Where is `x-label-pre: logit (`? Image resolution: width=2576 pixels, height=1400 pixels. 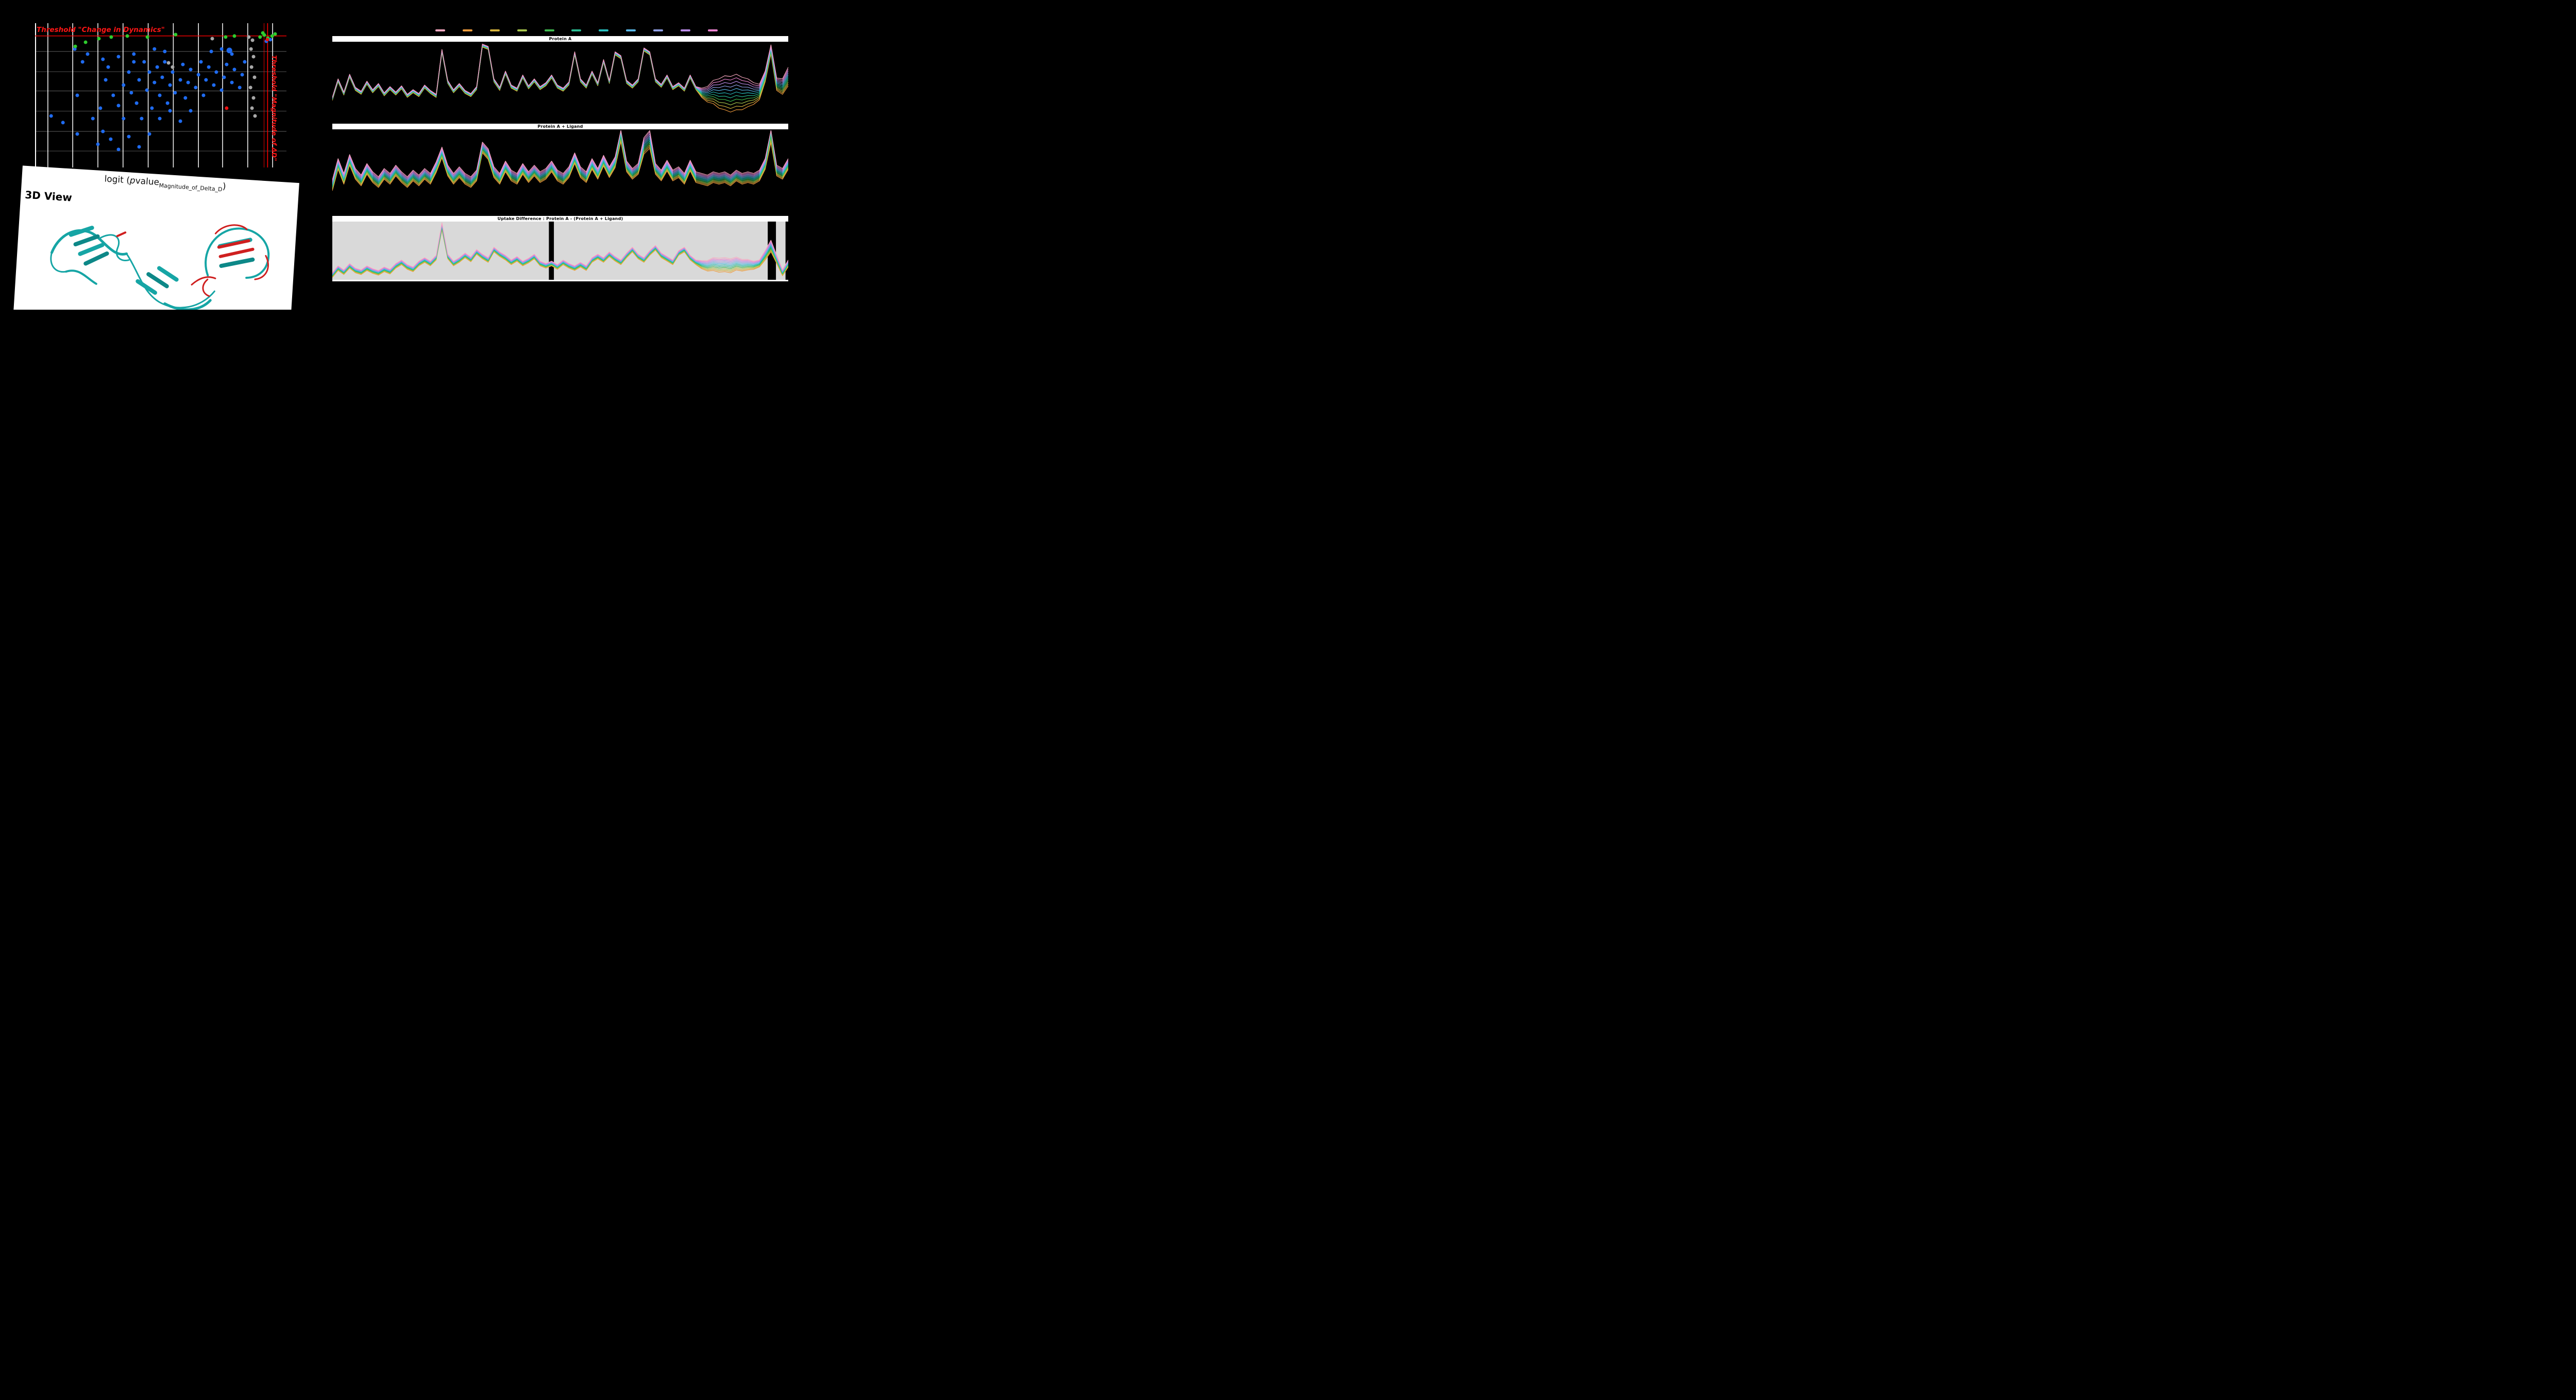 x-label-pre: logit ( is located at coordinates (117, 180).